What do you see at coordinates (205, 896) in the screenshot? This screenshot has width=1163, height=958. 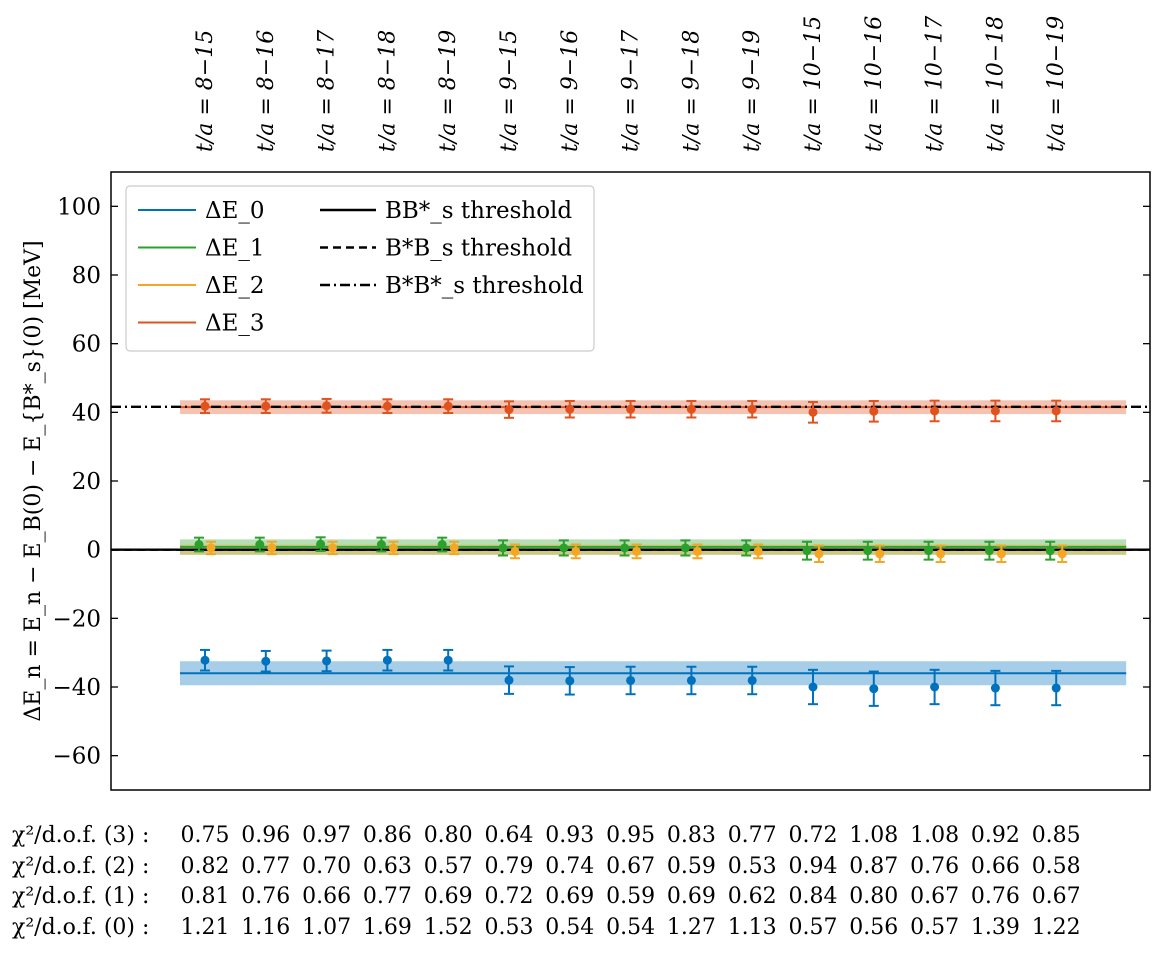 I see `chi2-value: 0.81` at bounding box center [205, 896].